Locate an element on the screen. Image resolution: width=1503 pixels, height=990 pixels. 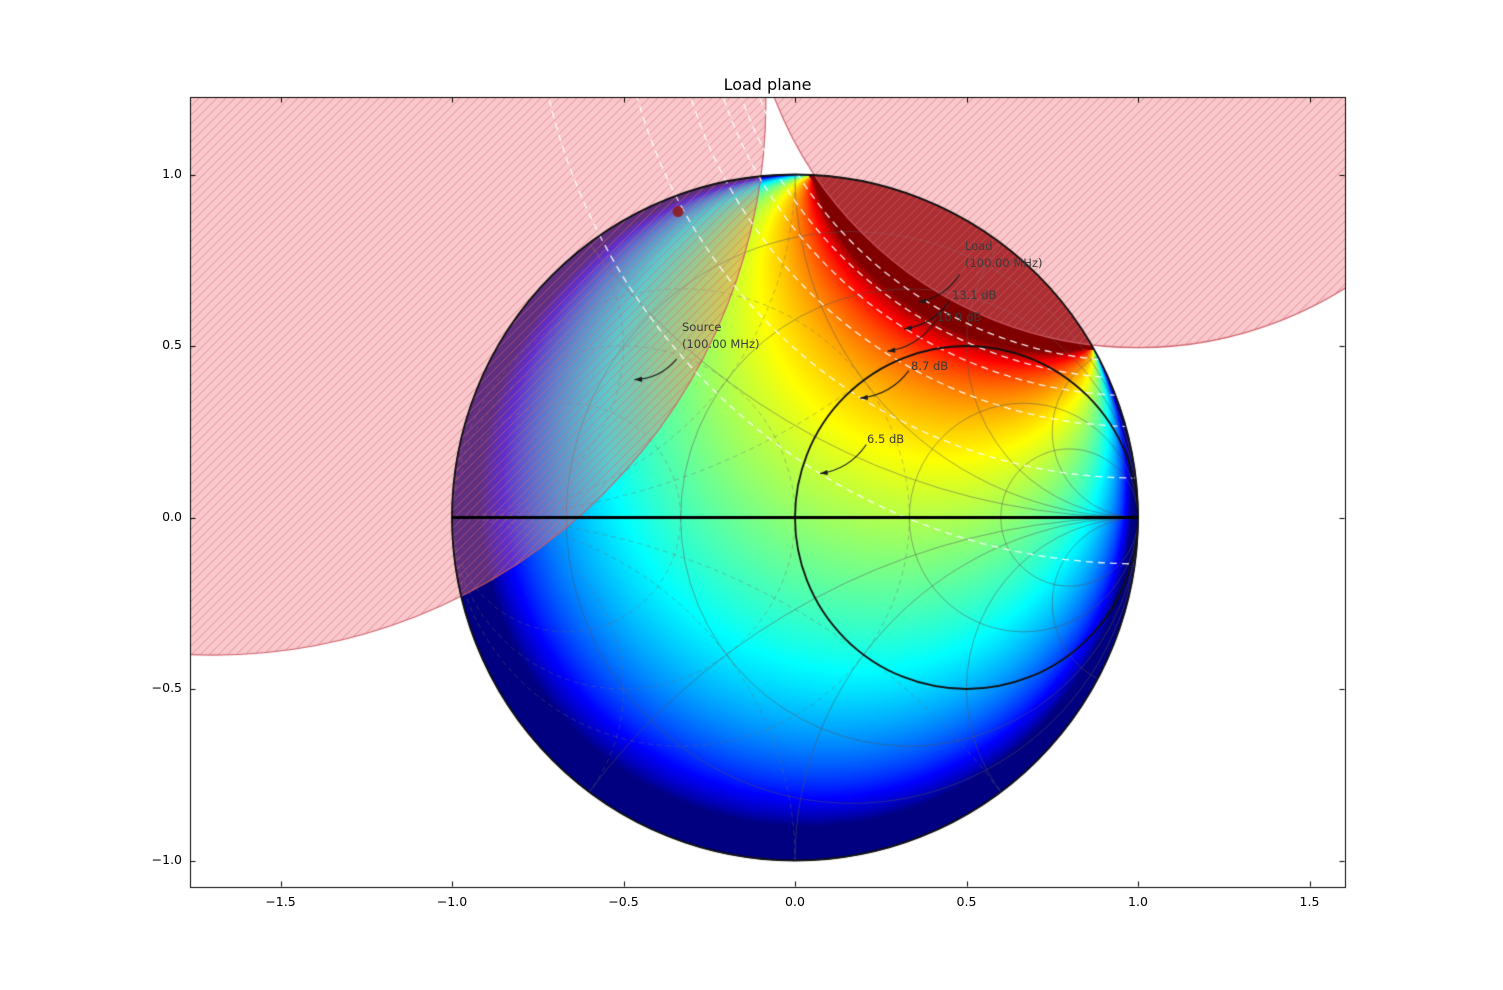
chart-title: Load plane is located at coordinates (767, 84).